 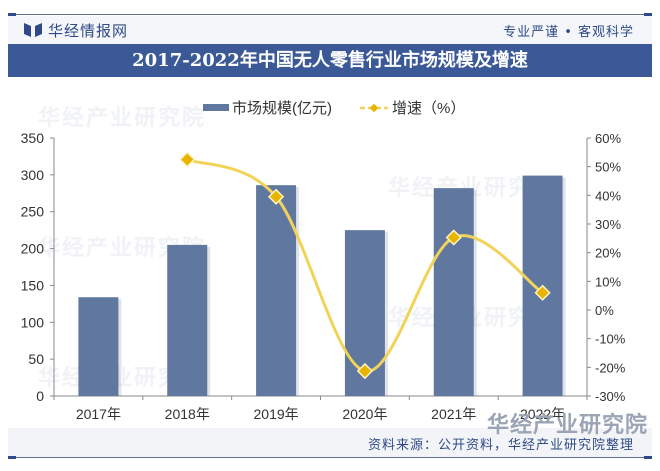 What do you see at coordinates (608, 167) in the screenshot?
I see `right-axis-tick: 50%` at bounding box center [608, 167].